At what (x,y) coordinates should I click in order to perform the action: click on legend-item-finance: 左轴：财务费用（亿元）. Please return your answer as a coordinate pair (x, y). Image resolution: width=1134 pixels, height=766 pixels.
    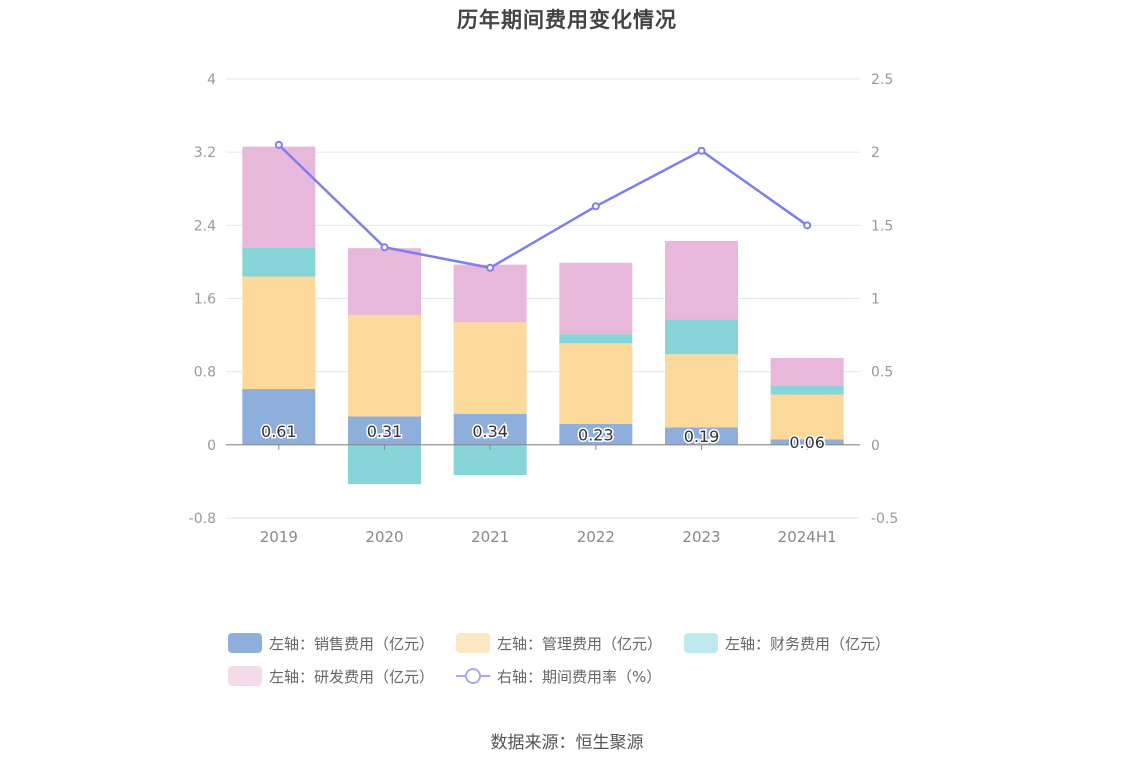
    Looking at the image, I should click on (787, 643).